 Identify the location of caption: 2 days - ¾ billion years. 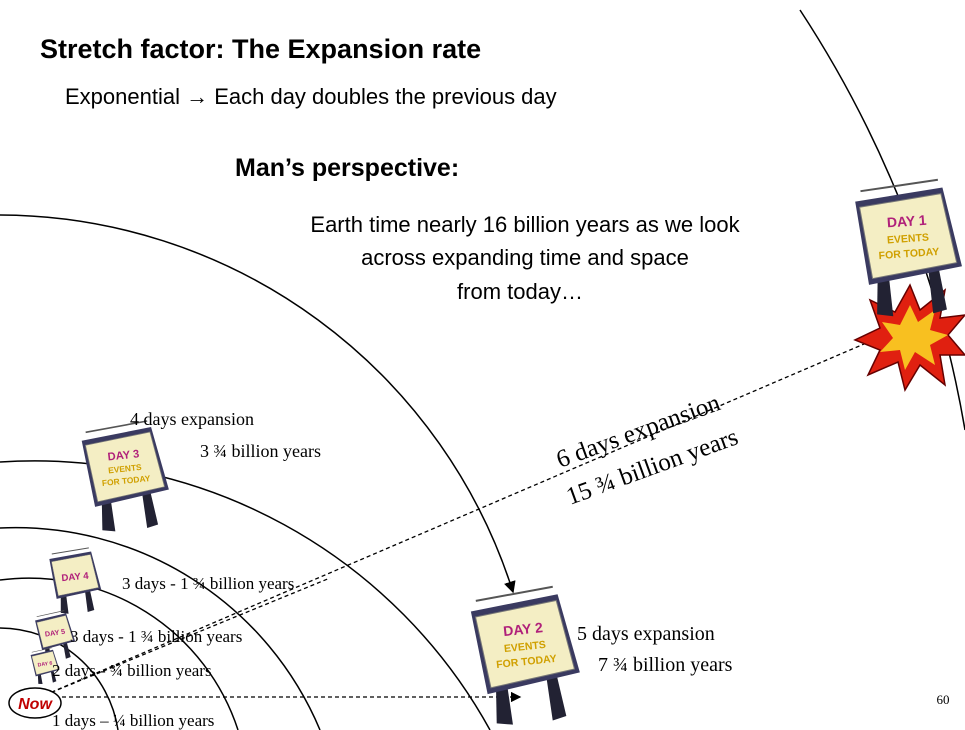
(132, 670).